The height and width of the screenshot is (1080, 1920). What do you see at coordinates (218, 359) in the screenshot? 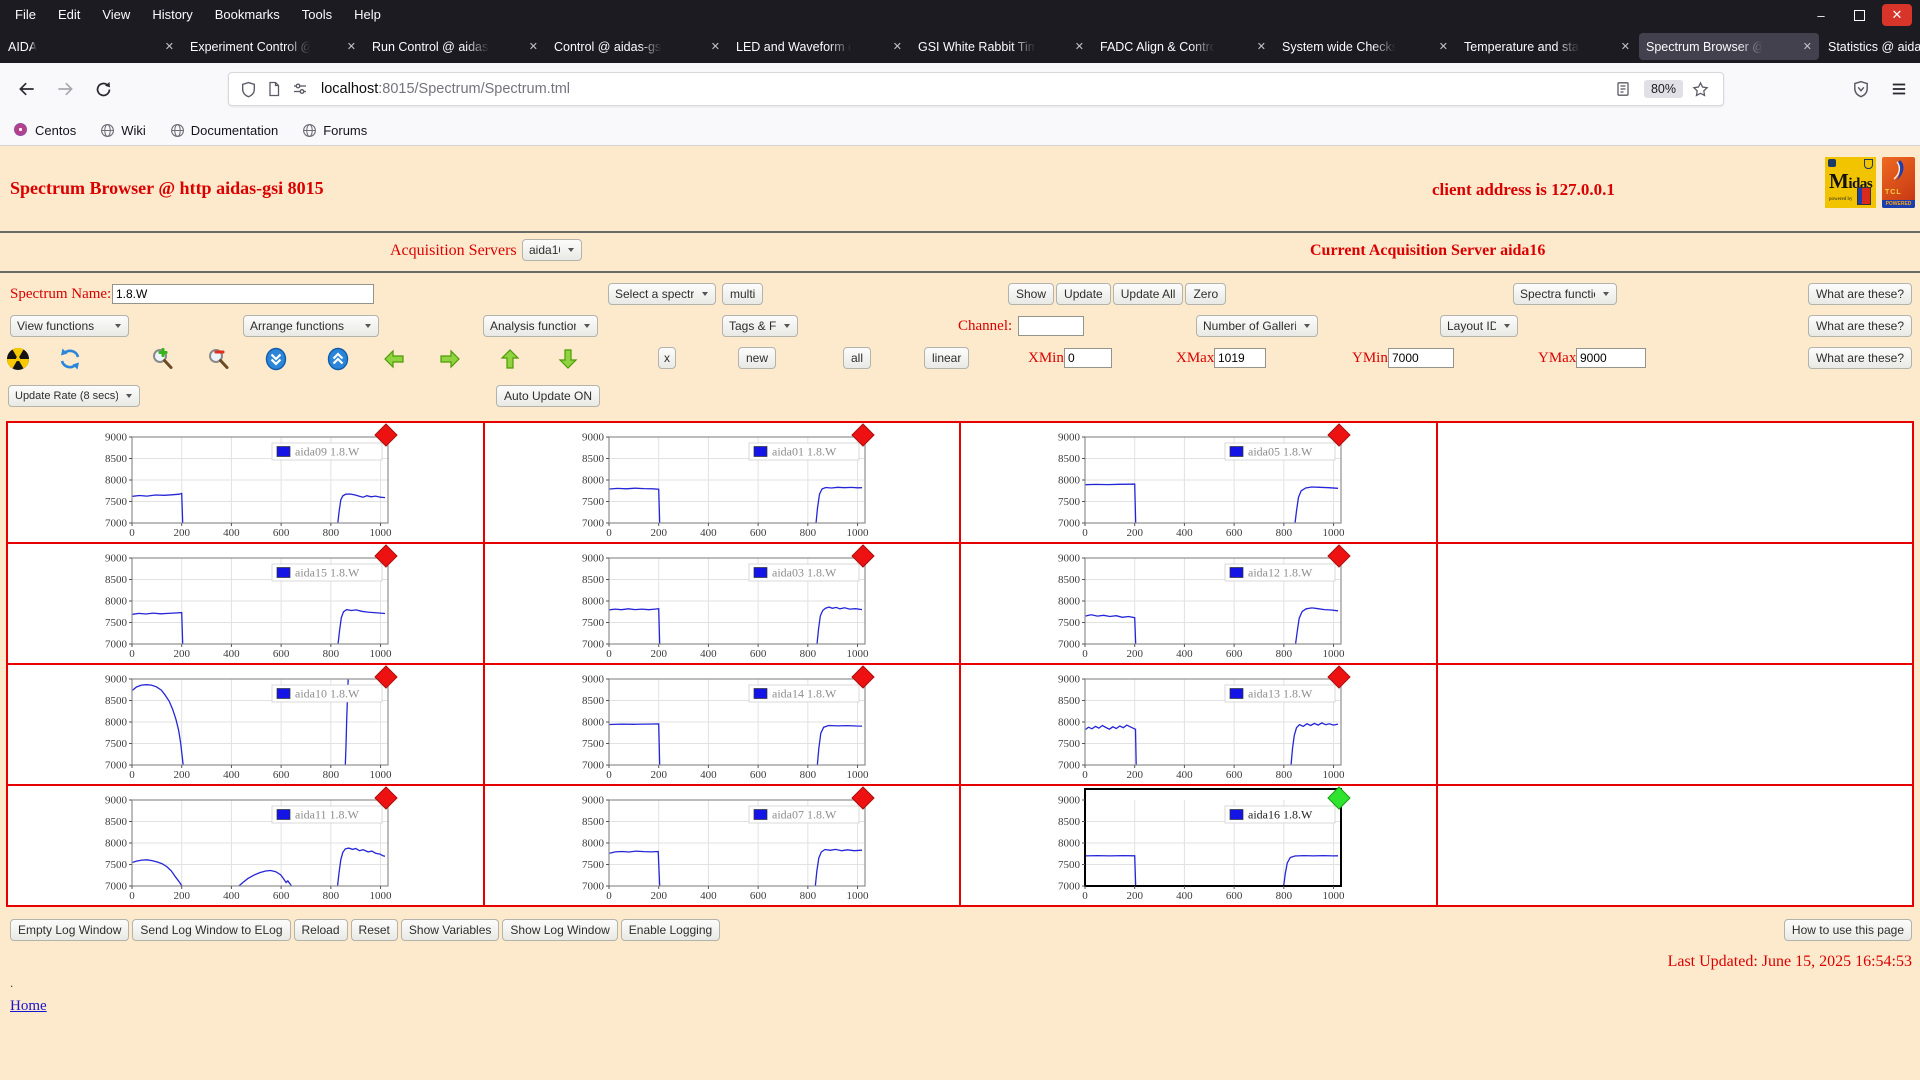
I see `zoom-out-icon` at bounding box center [218, 359].